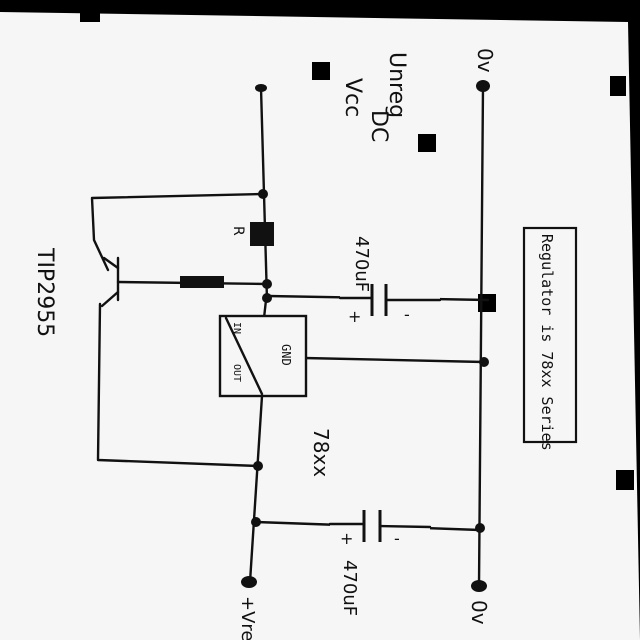 The width and height of the screenshot is (640, 640). Describe the element at coordinates (321, 452) in the screenshot. I see `regulator-family-label: 78xx` at that location.